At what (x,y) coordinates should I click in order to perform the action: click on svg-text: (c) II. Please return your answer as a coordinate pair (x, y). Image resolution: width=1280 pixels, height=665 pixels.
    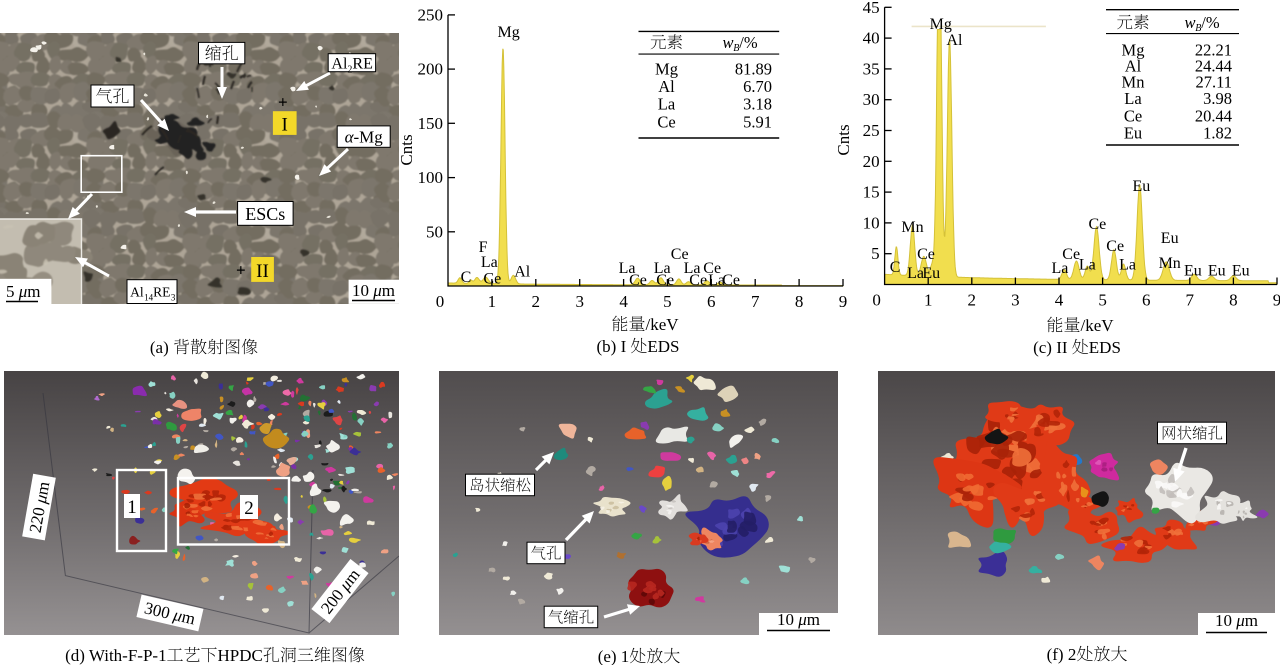
    Looking at the image, I should click on (1050, 347).